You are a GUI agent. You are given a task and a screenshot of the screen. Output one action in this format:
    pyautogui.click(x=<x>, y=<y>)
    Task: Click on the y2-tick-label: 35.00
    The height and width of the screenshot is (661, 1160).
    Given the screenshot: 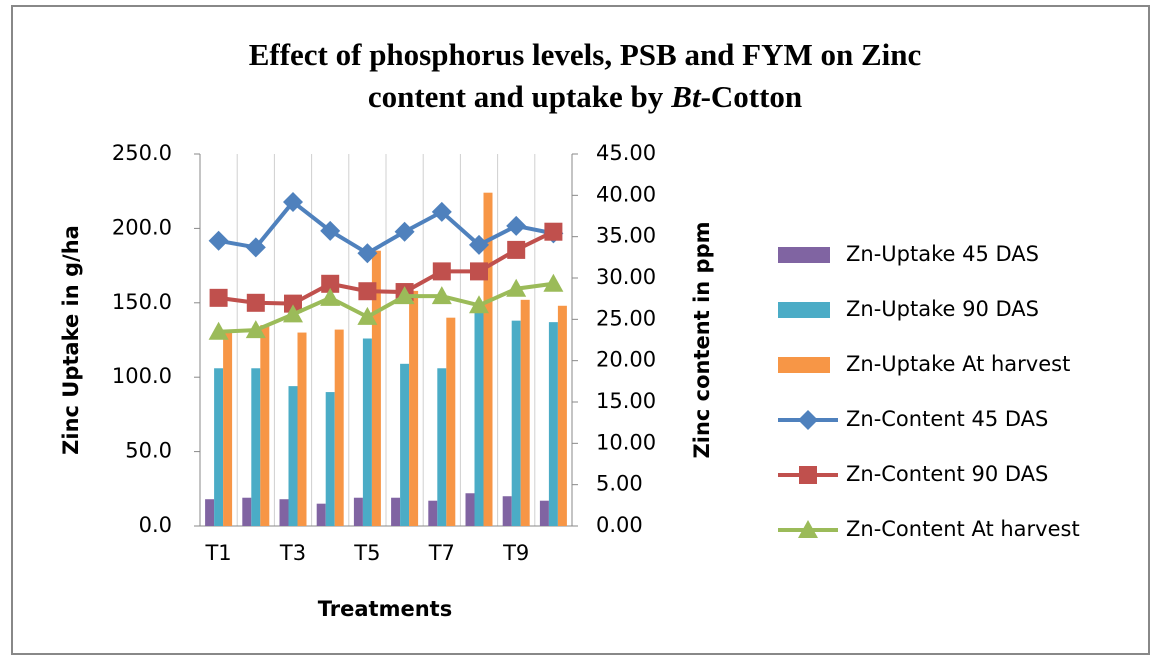 What is the action you would take?
    pyautogui.click(x=626, y=236)
    